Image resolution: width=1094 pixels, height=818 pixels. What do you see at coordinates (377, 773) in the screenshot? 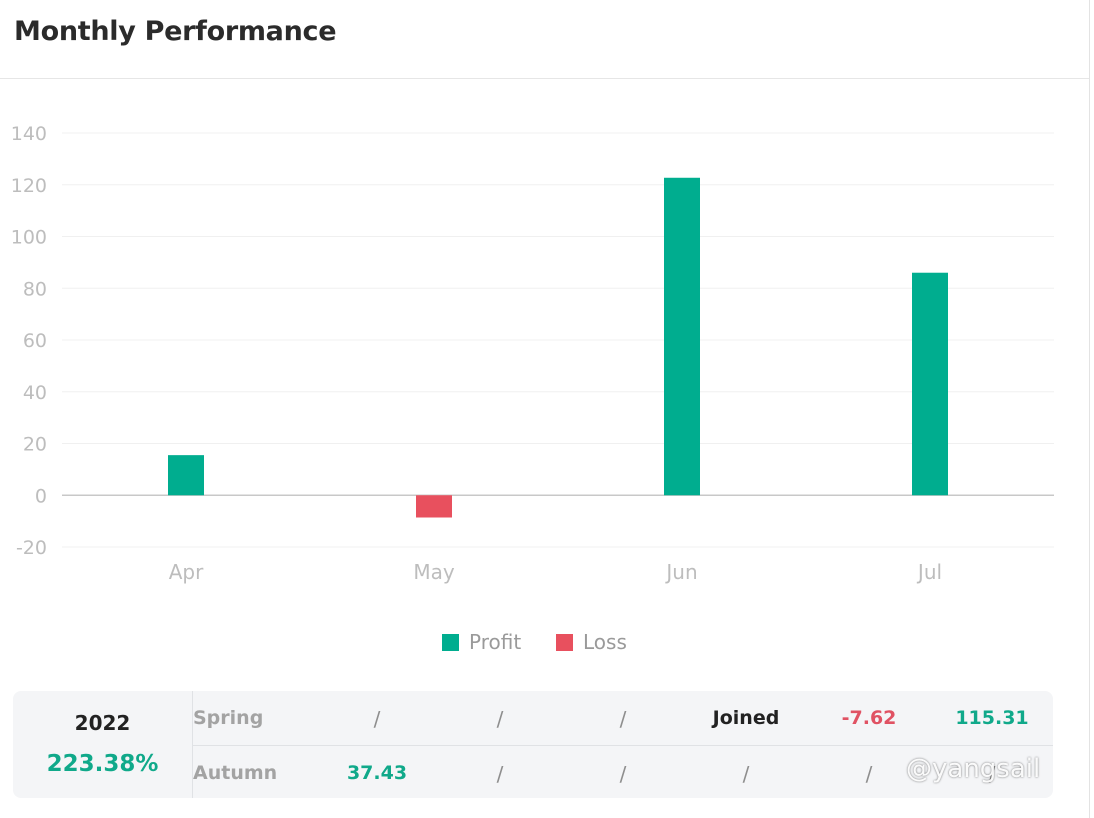
I see `summary-cell-value: 37.43` at bounding box center [377, 773].